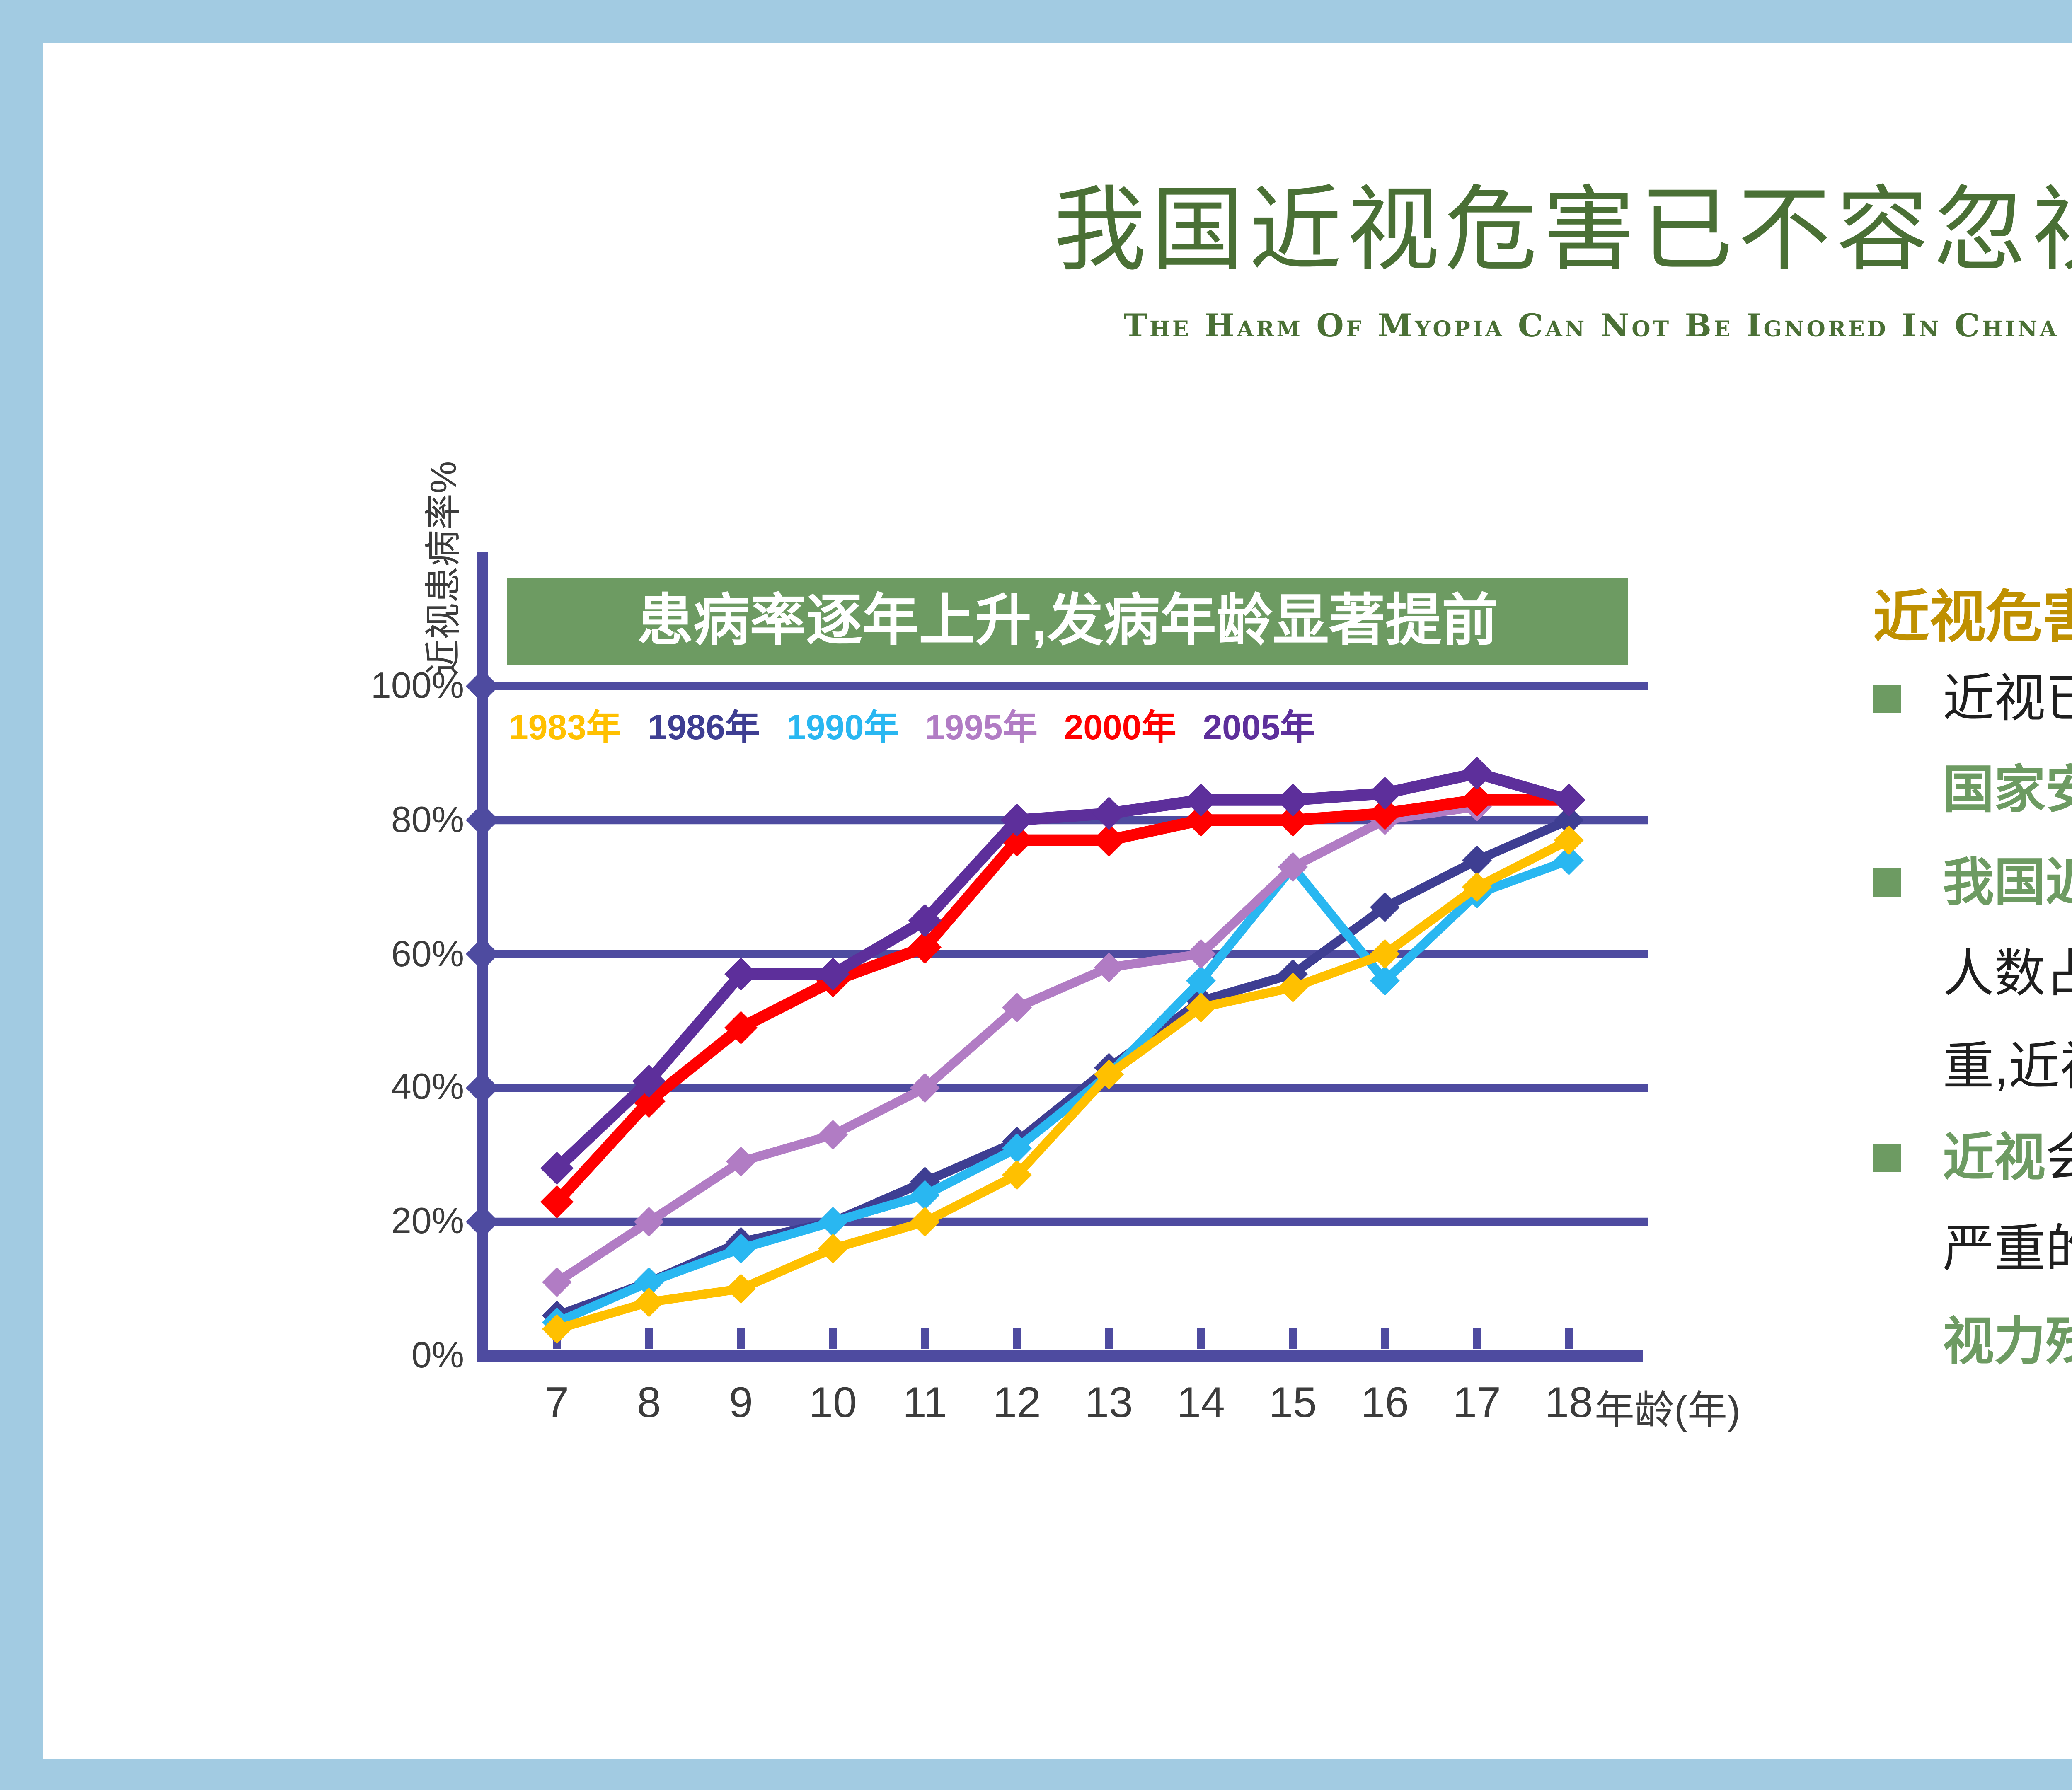 This screenshot has height=1790, width=2072. I want to click on y-tick-label-20: 20%, so click(427, 1221).